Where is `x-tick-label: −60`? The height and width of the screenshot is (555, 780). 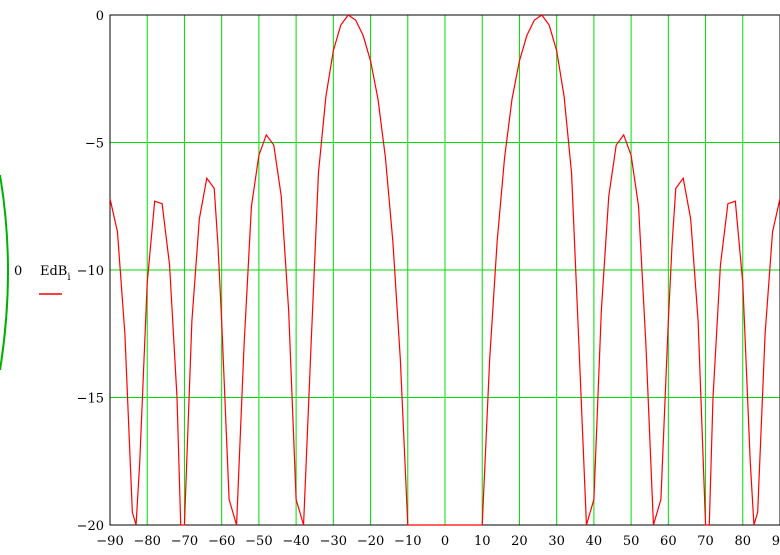
x-tick-label: −60 is located at coordinates (221, 541).